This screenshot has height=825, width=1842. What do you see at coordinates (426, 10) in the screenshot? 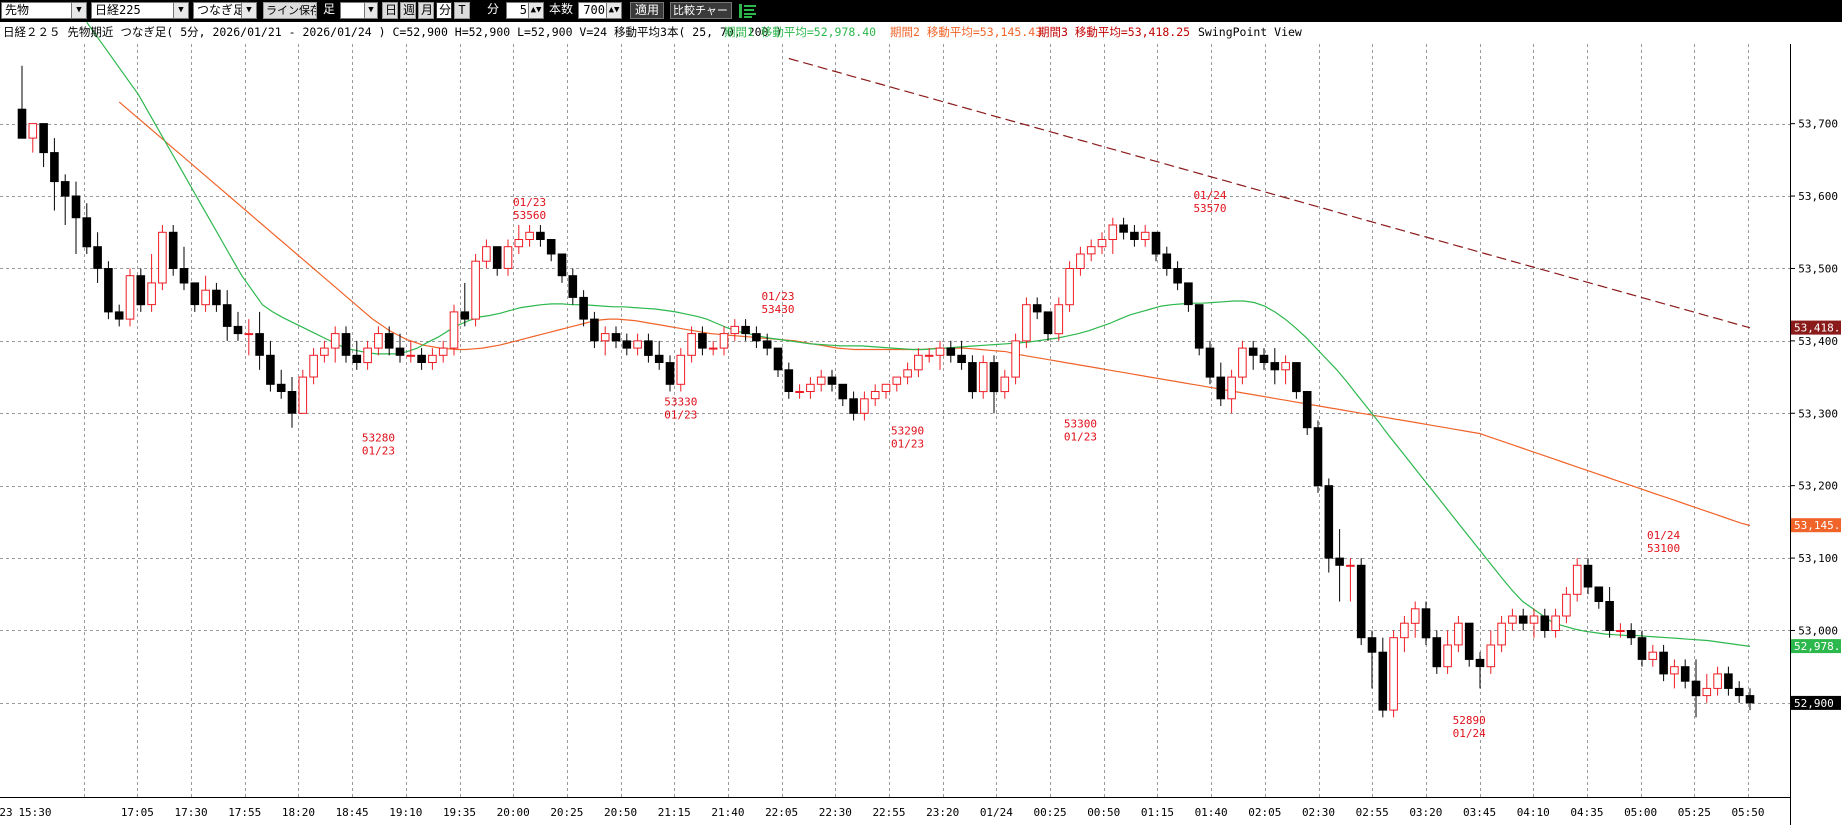
I see `period-month-button: 月` at bounding box center [426, 10].